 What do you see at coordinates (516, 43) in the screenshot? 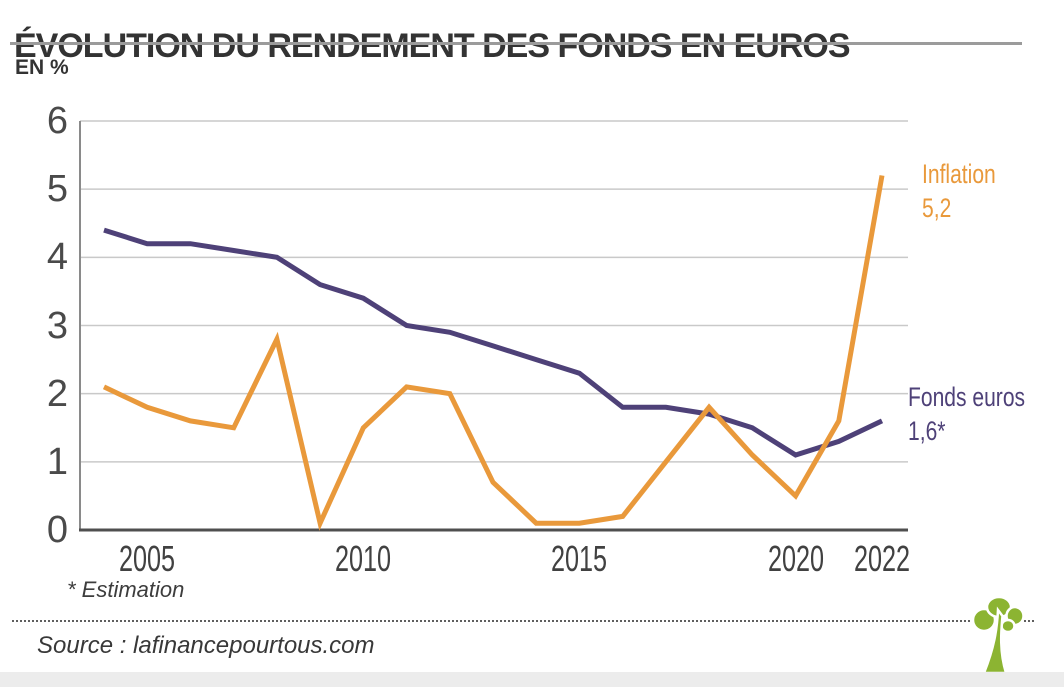
I see `title-underline` at bounding box center [516, 43].